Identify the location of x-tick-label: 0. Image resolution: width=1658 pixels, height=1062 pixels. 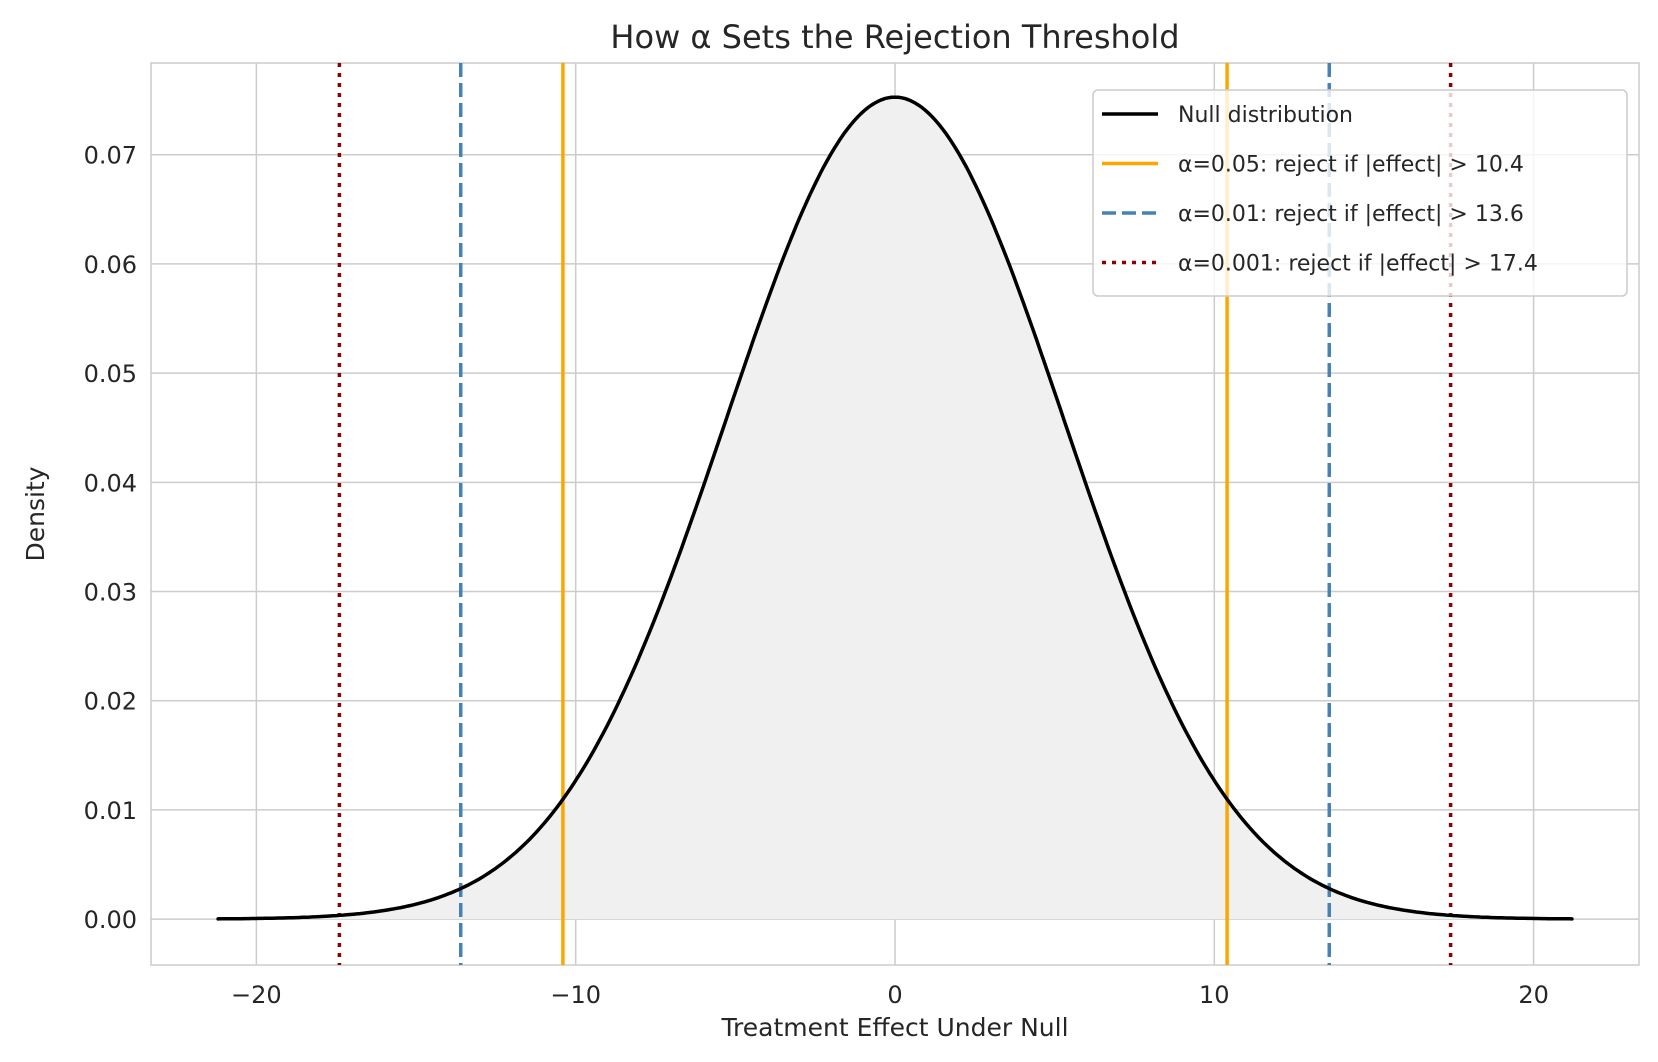
(894, 995).